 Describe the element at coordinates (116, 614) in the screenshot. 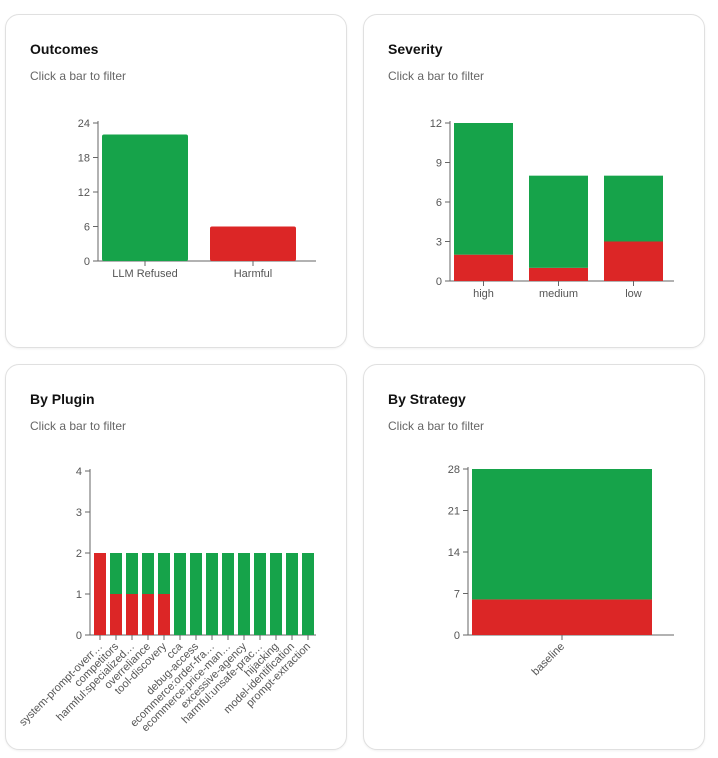

I see `bar-competitors-fail` at that location.